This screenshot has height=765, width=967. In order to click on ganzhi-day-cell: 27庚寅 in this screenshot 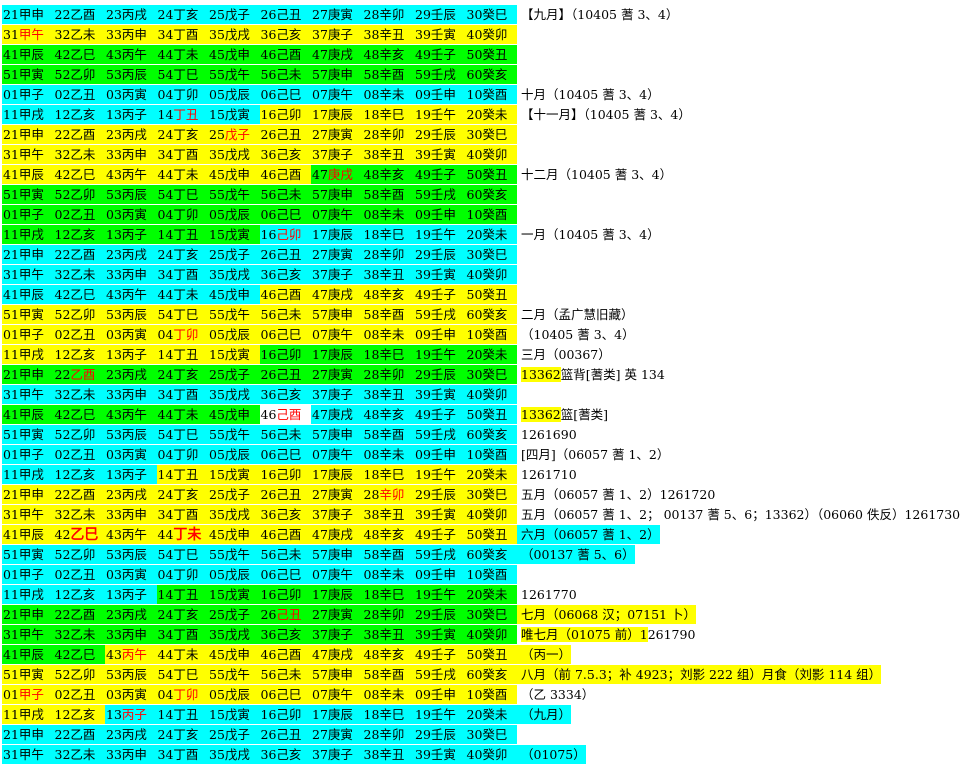, I will do `click(337, 374)`.